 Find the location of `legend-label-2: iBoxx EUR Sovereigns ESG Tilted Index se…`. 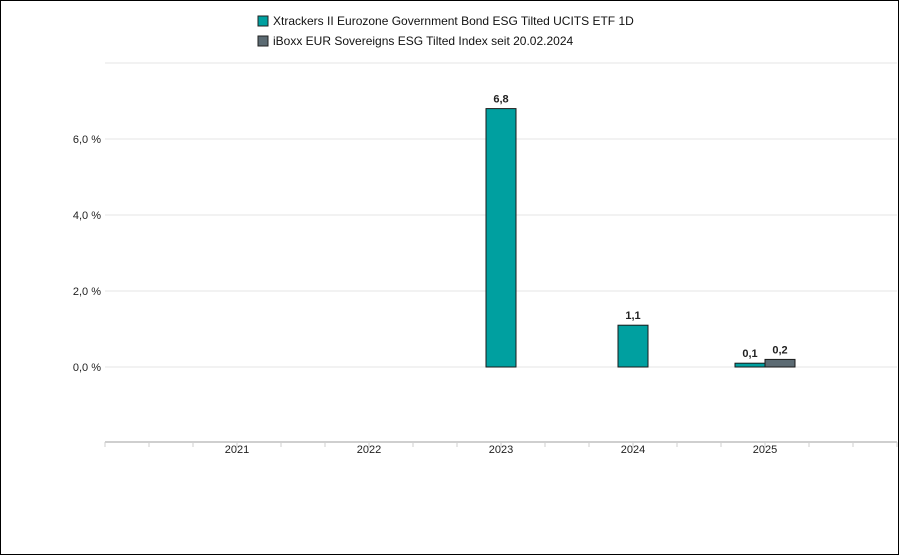

legend-label-2: iBoxx EUR Sovereigns ESG Tilted Index se… is located at coordinates (423, 41).